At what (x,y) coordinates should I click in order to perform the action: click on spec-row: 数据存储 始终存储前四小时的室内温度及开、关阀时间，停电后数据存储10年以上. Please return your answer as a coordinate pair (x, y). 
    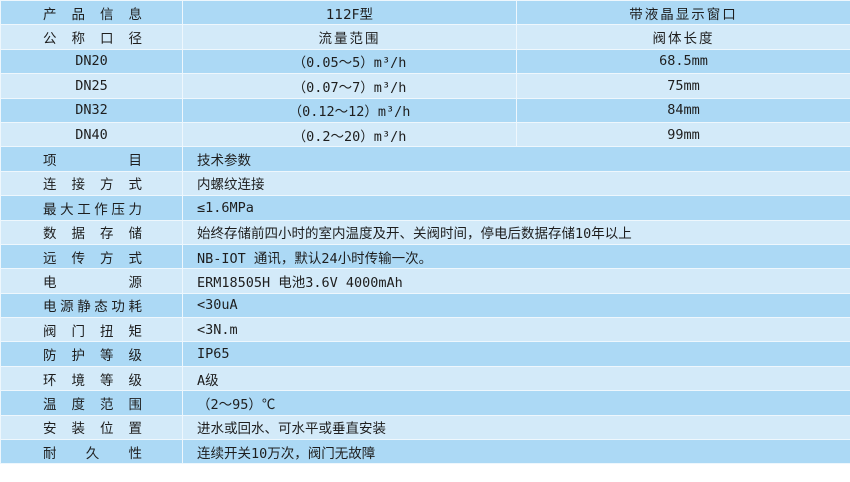
    Looking at the image, I should click on (425, 232).